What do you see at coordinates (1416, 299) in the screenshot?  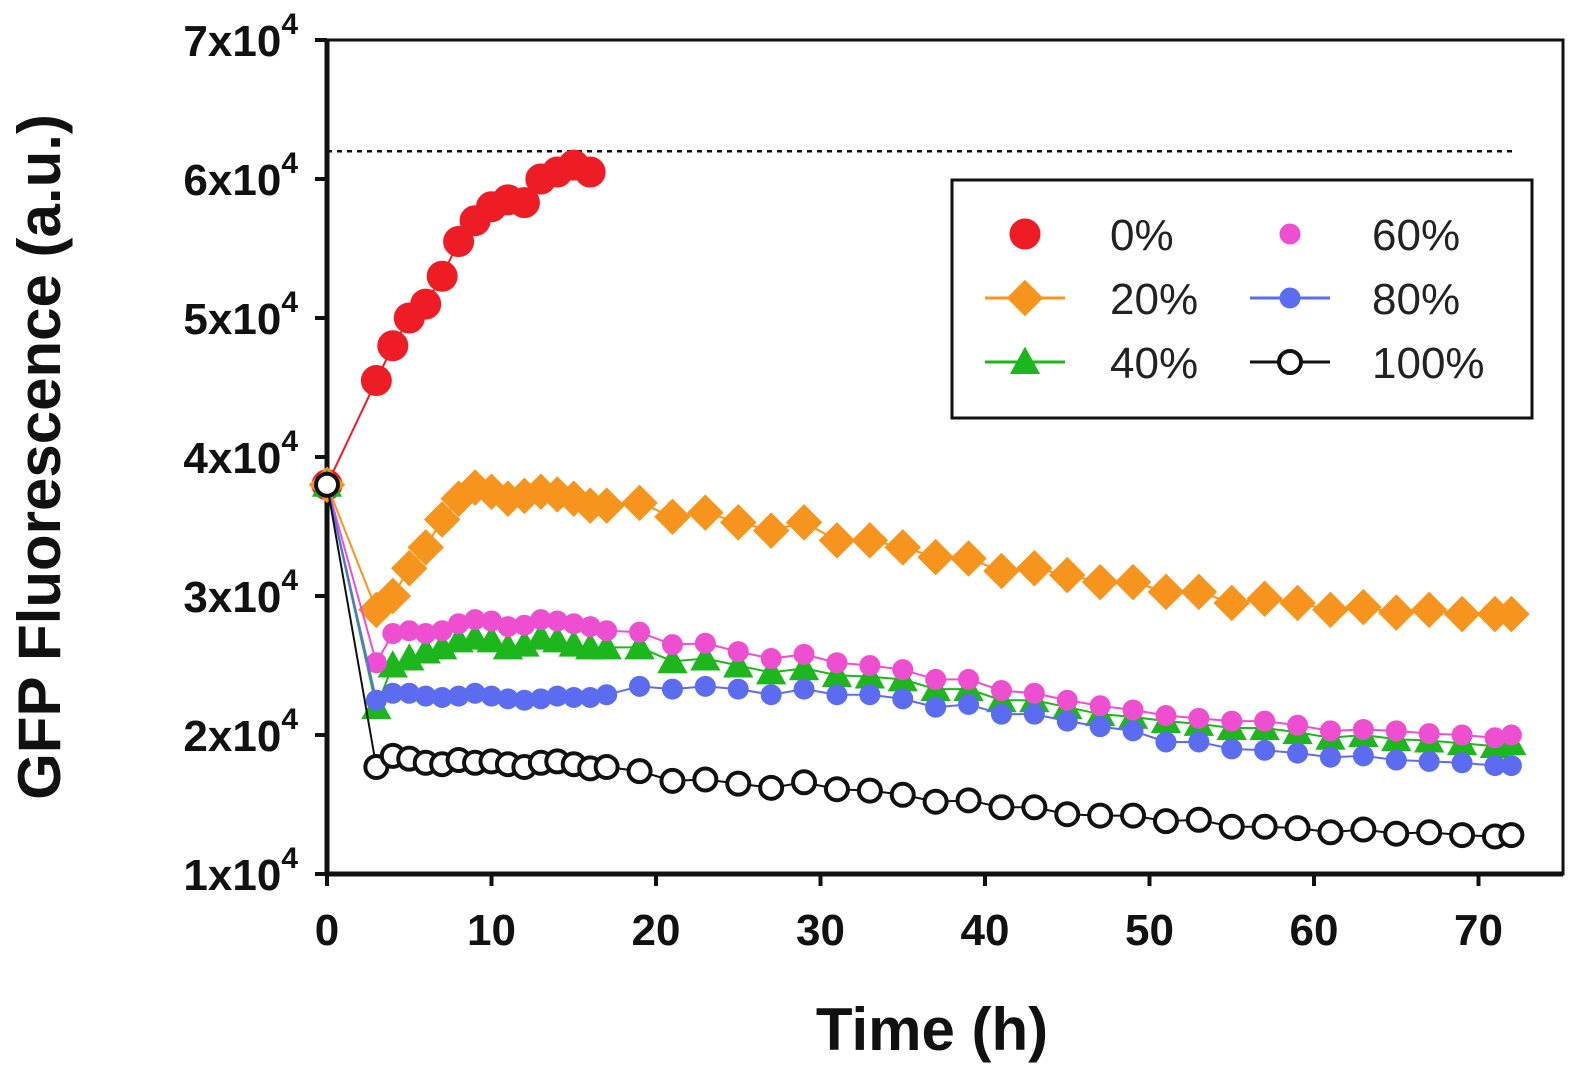 I see `legend-label: 80%` at bounding box center [1416, 299].